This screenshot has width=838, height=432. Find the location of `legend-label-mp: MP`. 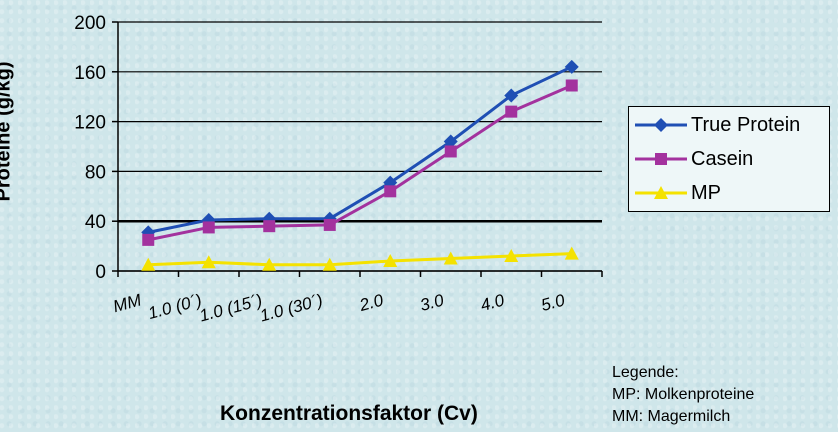

legend-label-mp: MP is located at coordinates (706, 193).